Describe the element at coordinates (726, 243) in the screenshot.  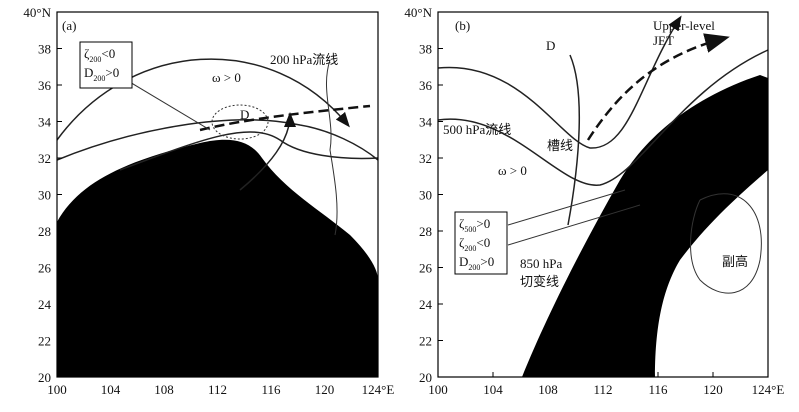
I see `subtropical-high` at that location.